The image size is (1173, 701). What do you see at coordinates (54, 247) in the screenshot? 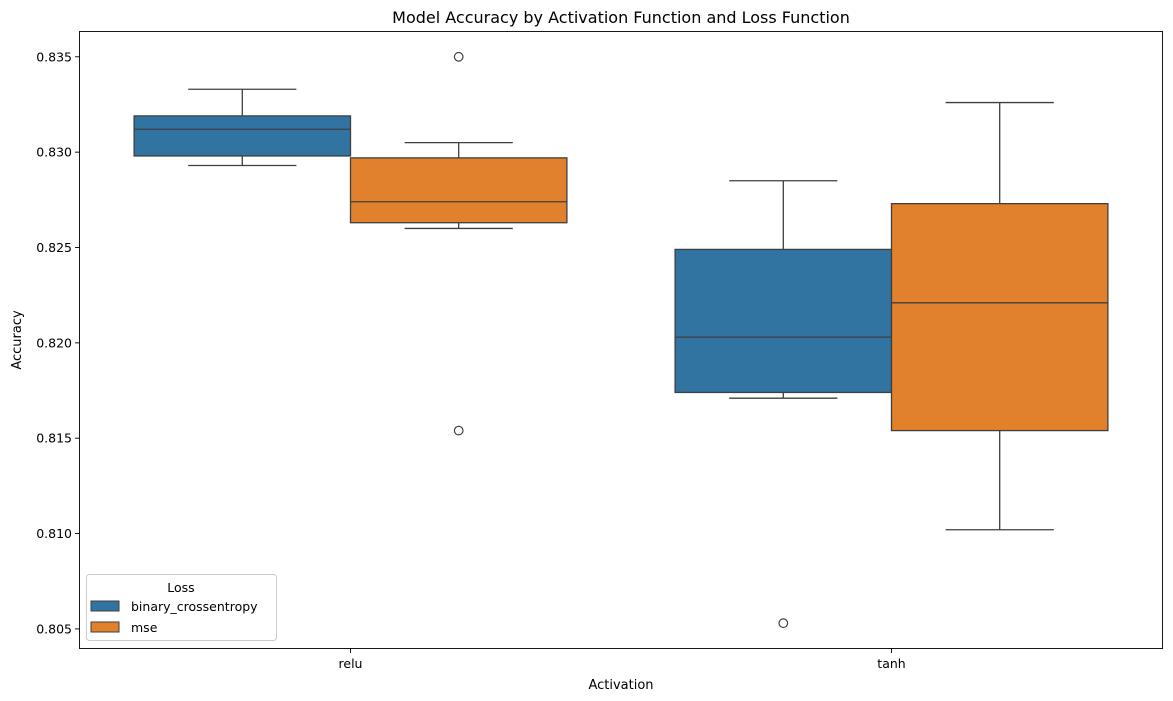
I see `y-tick-label: 0.825` at bounding box center [54, 247].